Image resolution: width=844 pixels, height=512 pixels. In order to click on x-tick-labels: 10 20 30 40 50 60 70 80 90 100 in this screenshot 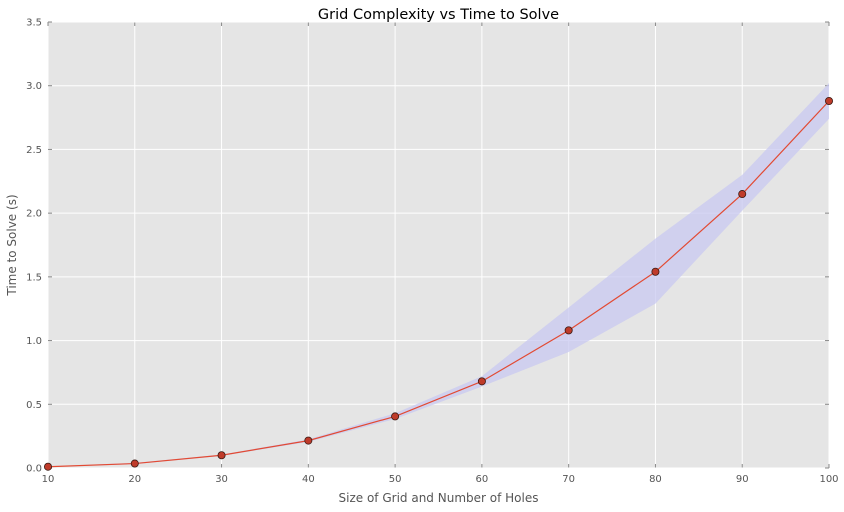, I will do `click(440, 479)`.